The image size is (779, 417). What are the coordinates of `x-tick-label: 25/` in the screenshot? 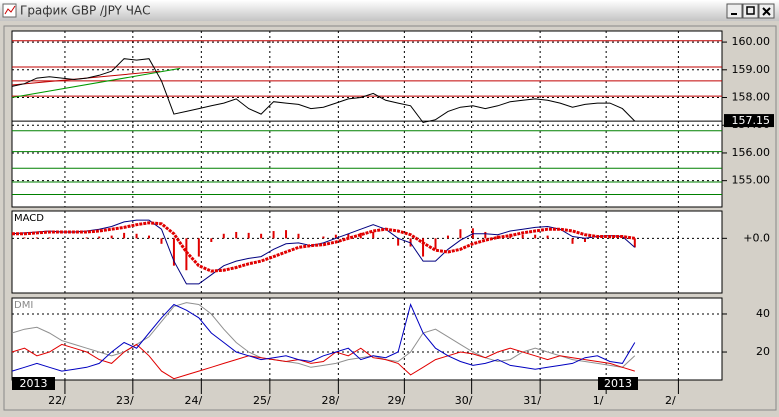 It's located at (262, 400).